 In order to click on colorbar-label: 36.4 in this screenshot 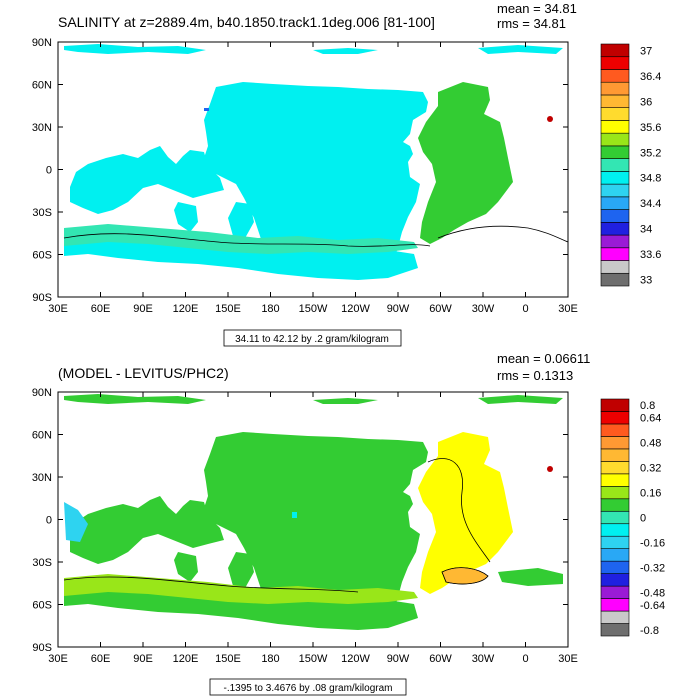, I will do `click(650, 77)`.